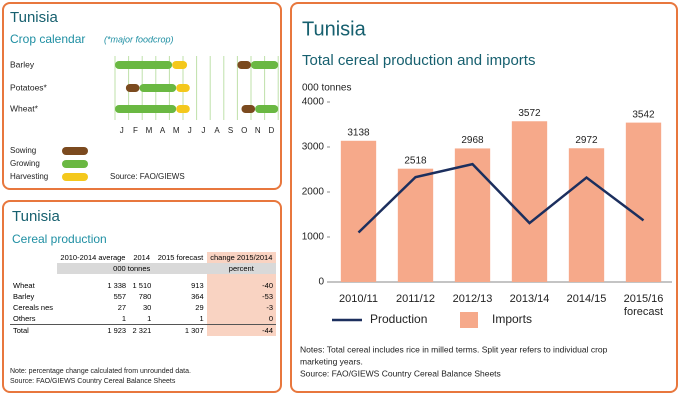 Image resolution: width=680 pixels, height=395 pixels. Describe the element at coordinates (34, 17) in the screenshot. I see `calendar-title: Tunisia` at that location.